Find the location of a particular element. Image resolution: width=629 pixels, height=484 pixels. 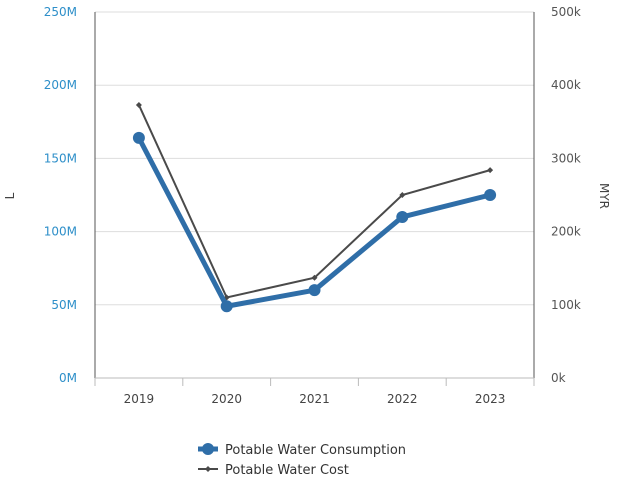

x-tick-label: 2023 is located at coordinates (490, 399).